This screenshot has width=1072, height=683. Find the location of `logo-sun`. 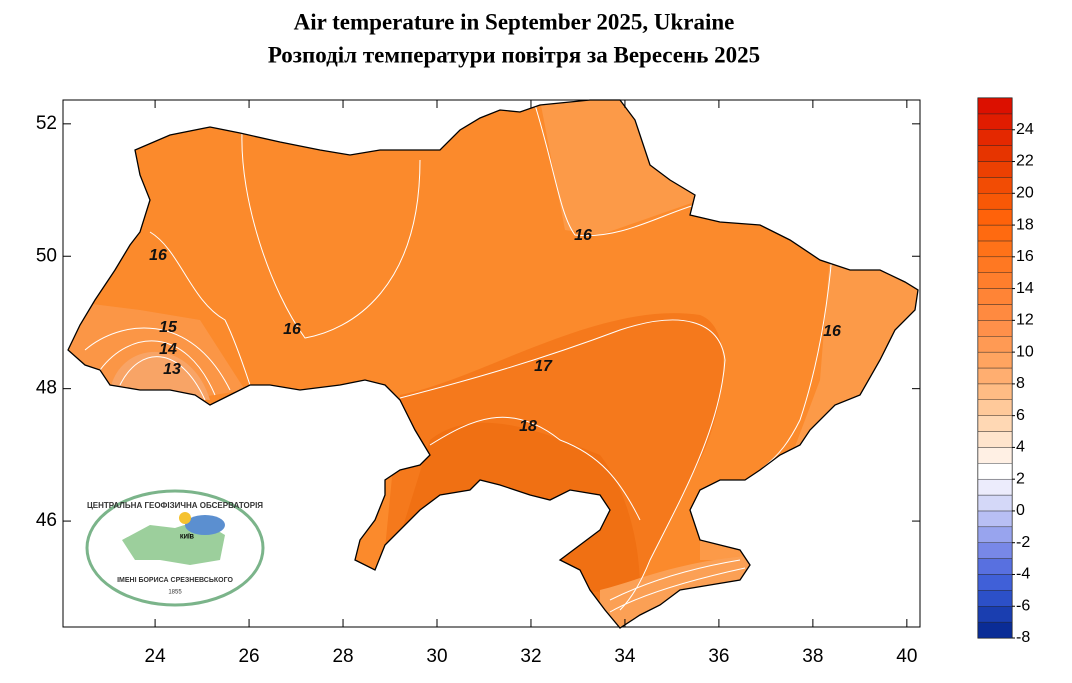

logo-sun is located at coordinates (185, 518).